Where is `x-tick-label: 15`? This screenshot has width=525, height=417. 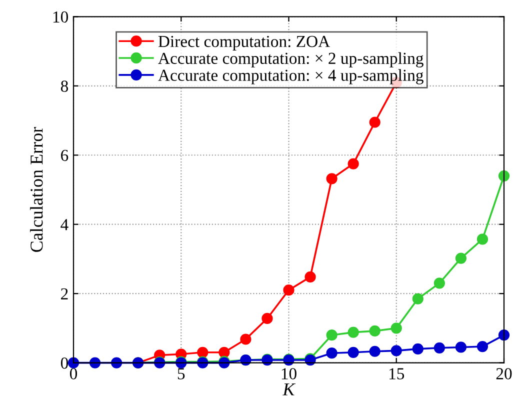
x-tick-label: 15 is located at coordinates (397, 374).